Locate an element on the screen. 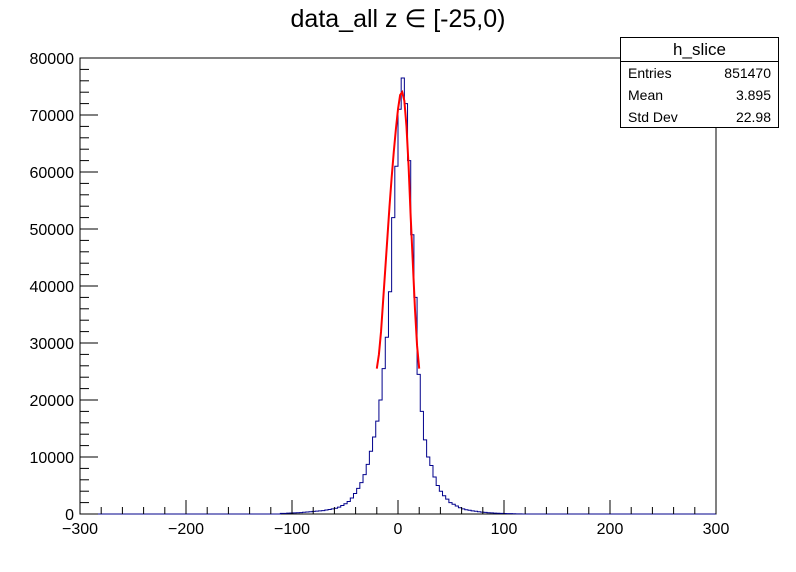 This screenshot has height=572, width=796. stats-row-stddev: Std Dev 22.98 is located at coordinates (699, 117).